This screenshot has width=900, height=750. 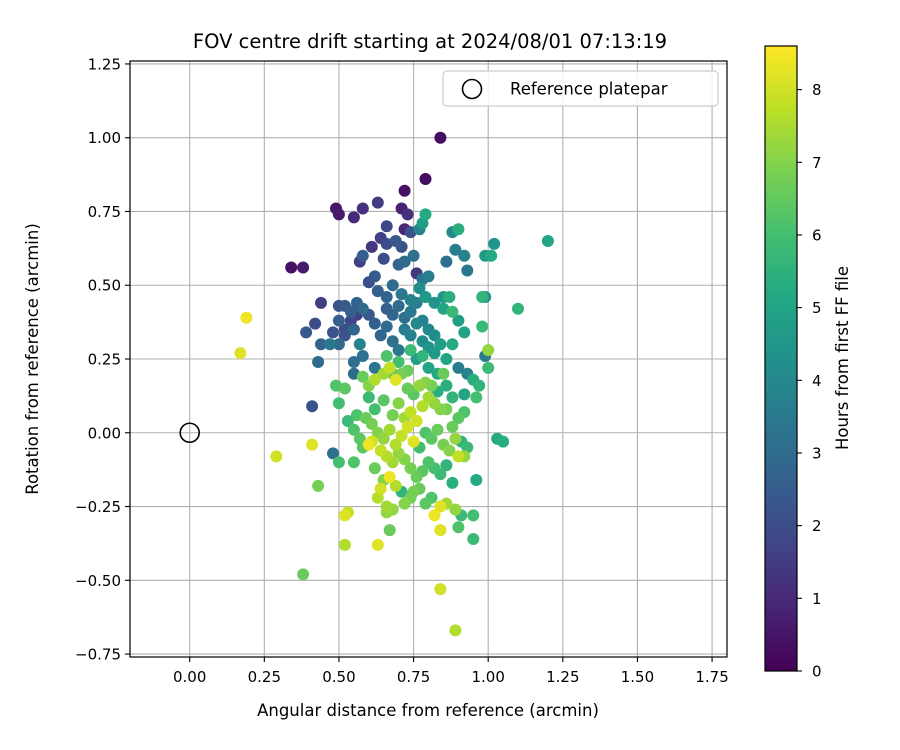 I want to click on colorbar-tick-label: 0, so click(x=817, y=672).